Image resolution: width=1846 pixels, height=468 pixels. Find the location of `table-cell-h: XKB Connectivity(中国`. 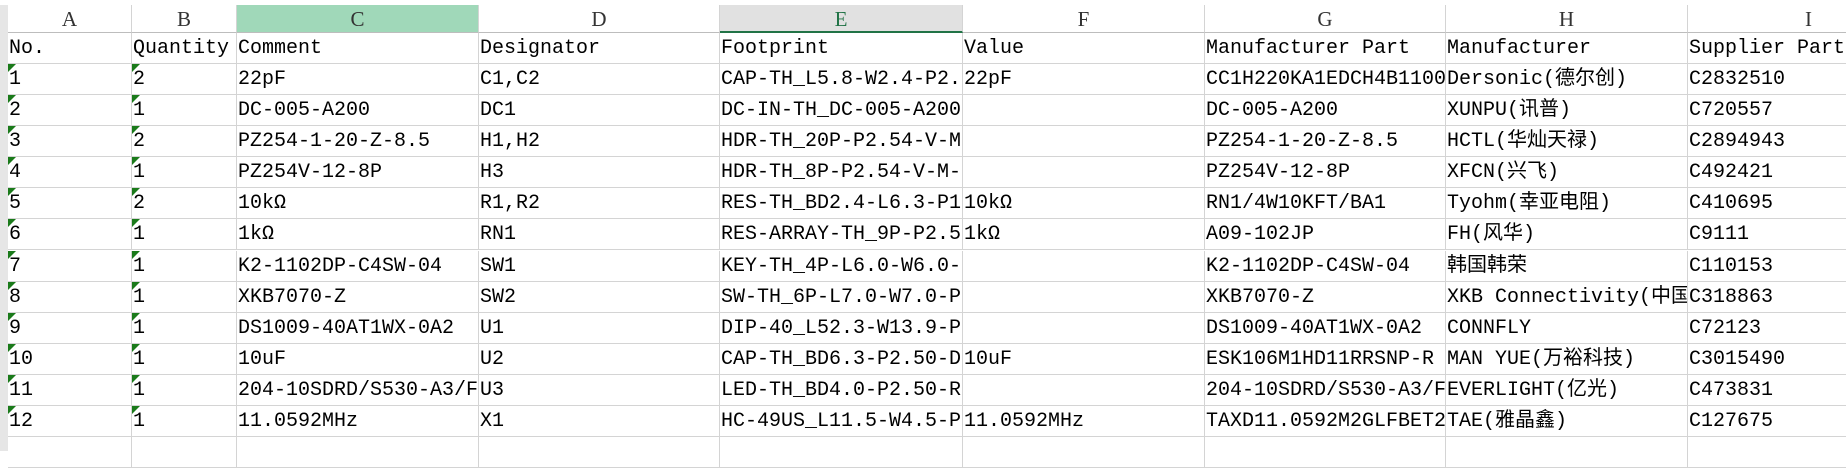

table-cell-h: XKB Connectivity(中国 is located at coordinates (1567, 297).